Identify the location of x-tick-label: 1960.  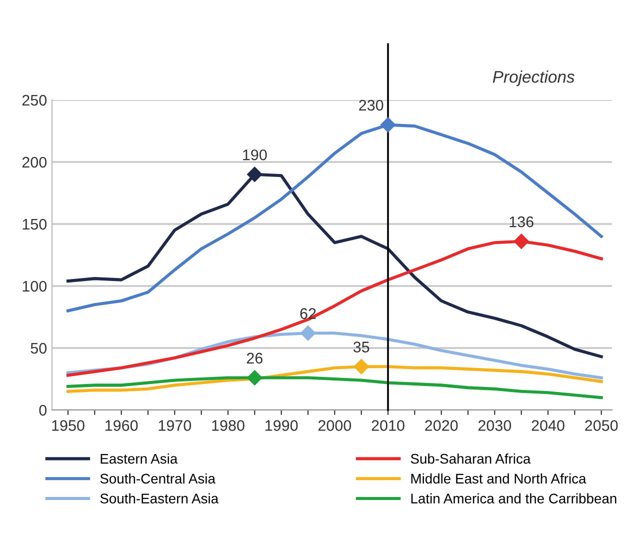
(122, 425).